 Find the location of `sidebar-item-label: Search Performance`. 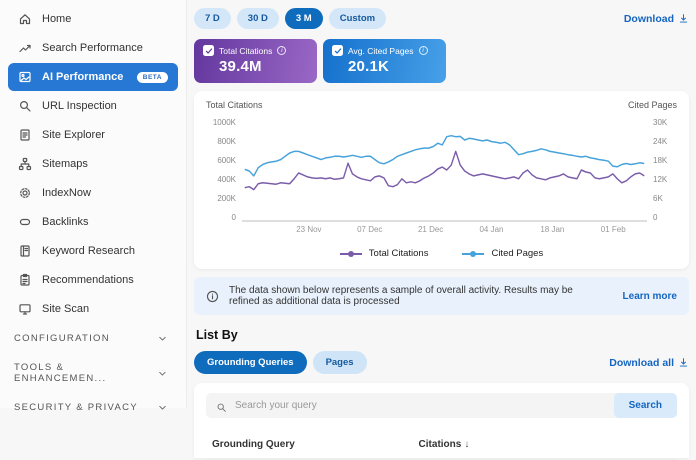

sidebar-item-label: Search Performance is located at coordinates (92, 48).